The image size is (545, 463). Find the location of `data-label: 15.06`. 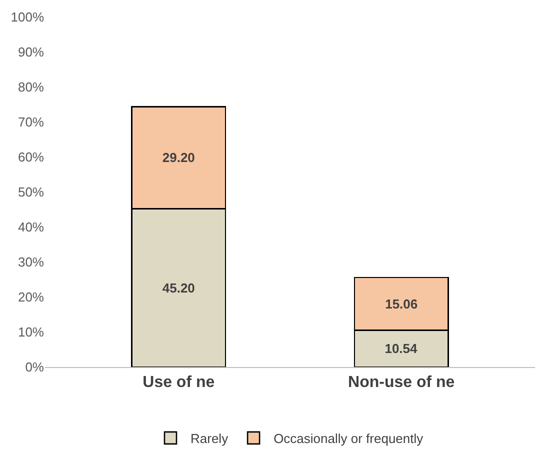

data-label: 15.06 is located at coordinates (401, 304).